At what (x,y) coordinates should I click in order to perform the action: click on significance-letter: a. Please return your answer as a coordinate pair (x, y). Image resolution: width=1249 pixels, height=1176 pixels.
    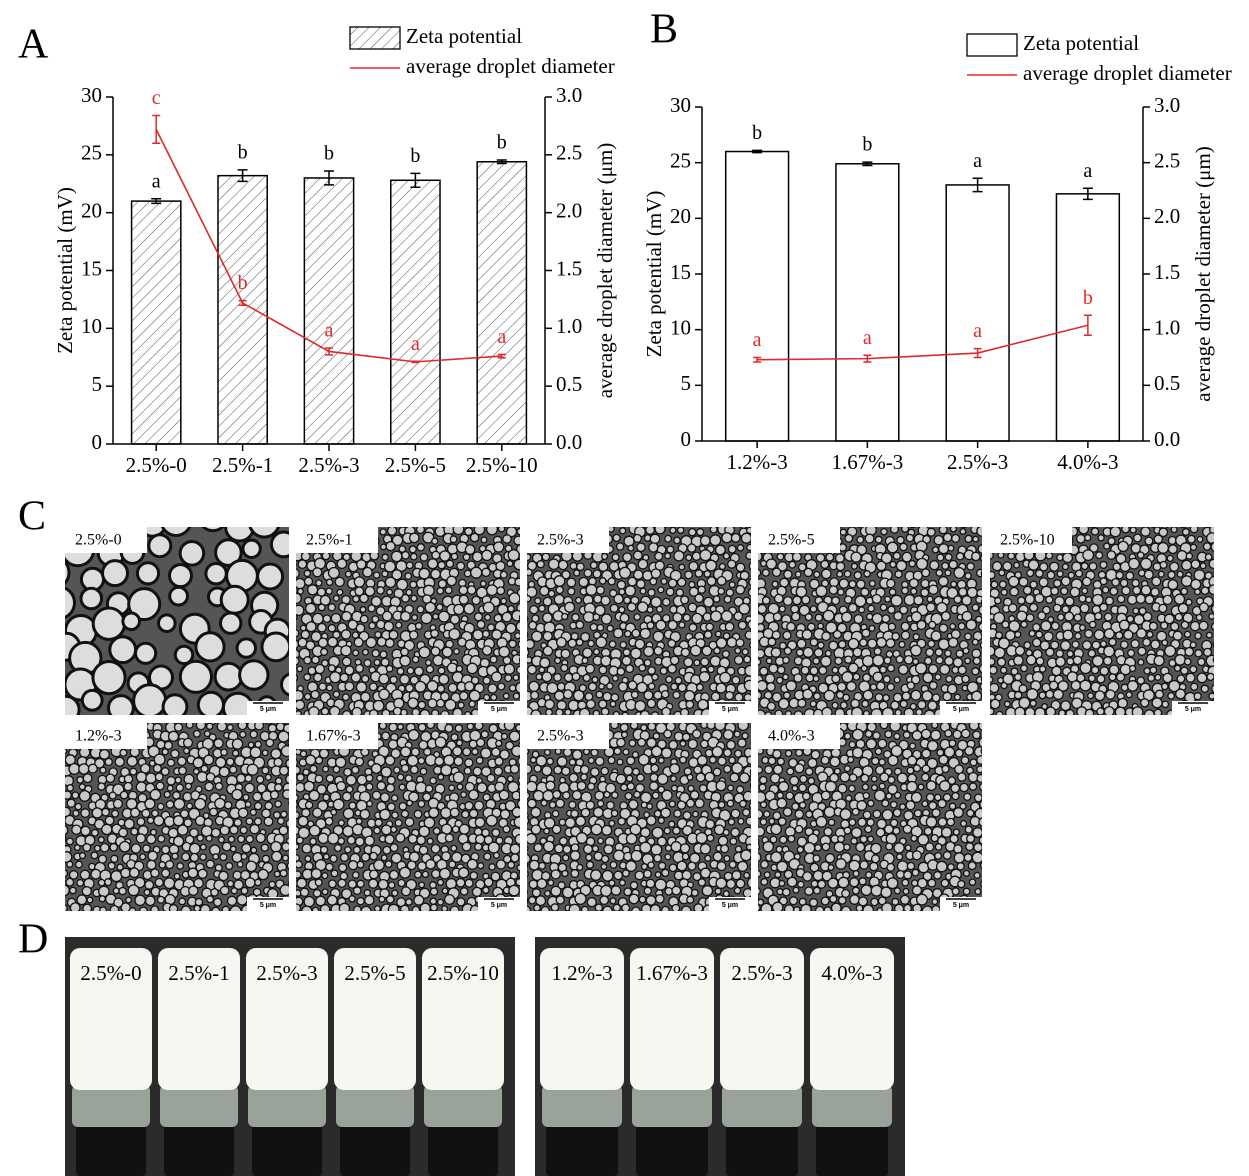
    Looking at the image, I should click on (867, 338).